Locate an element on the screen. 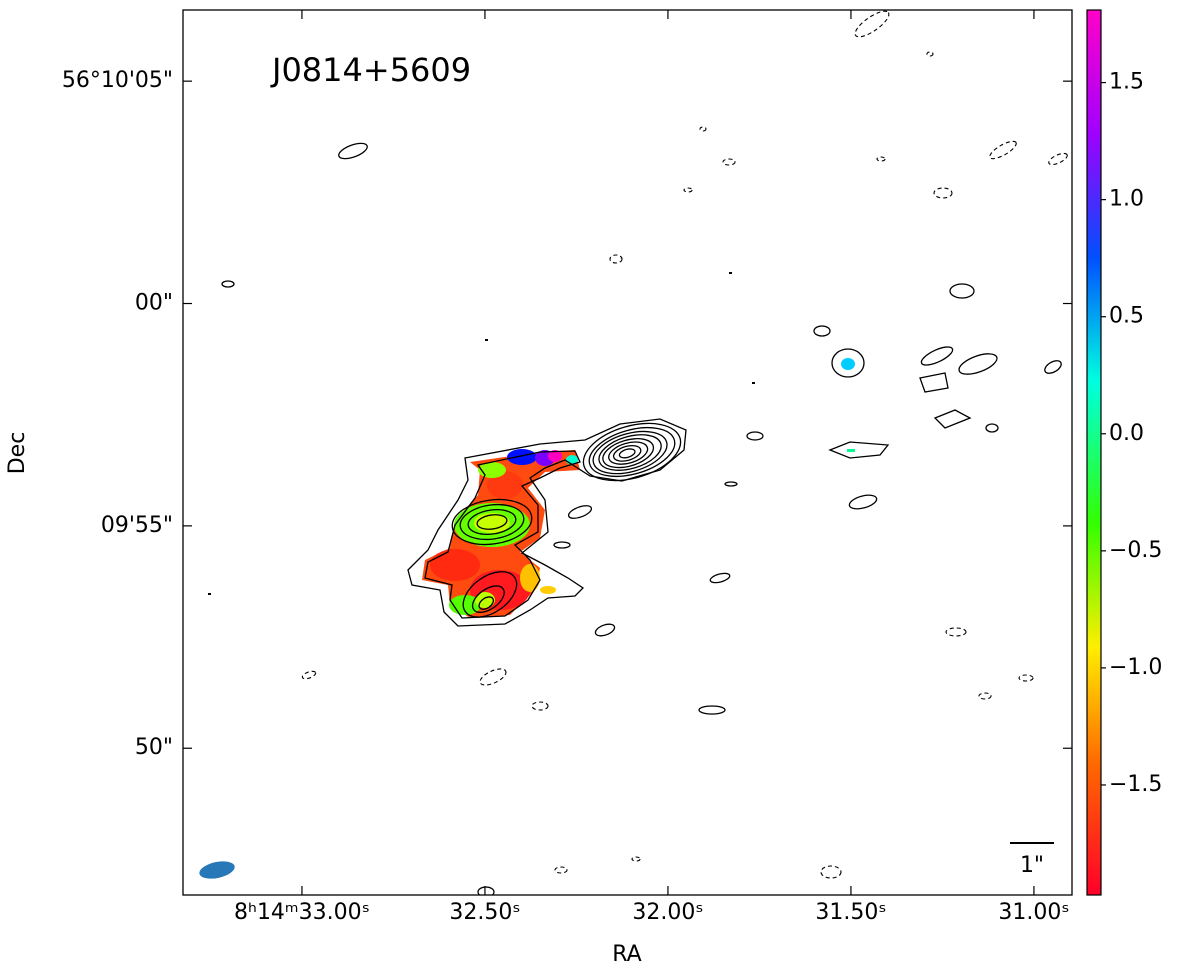 This screenshot has width=1200, height=970. y-axis-label: Dec is located at coordinates (17, 453).